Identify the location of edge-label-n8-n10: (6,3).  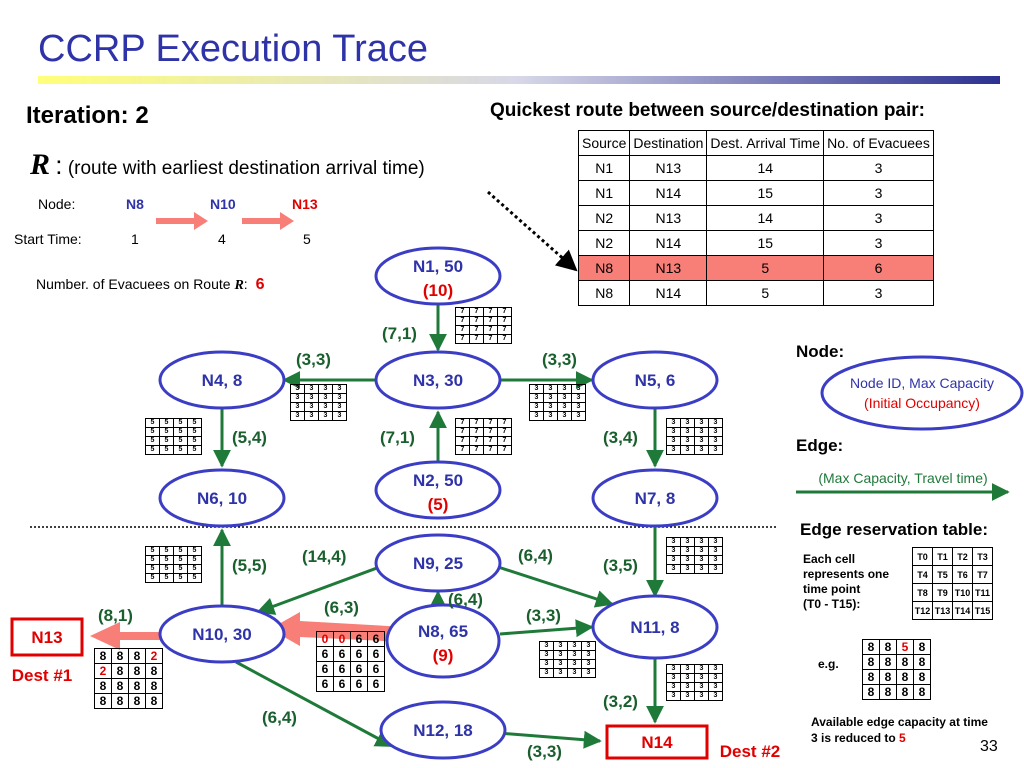
(341, 607).